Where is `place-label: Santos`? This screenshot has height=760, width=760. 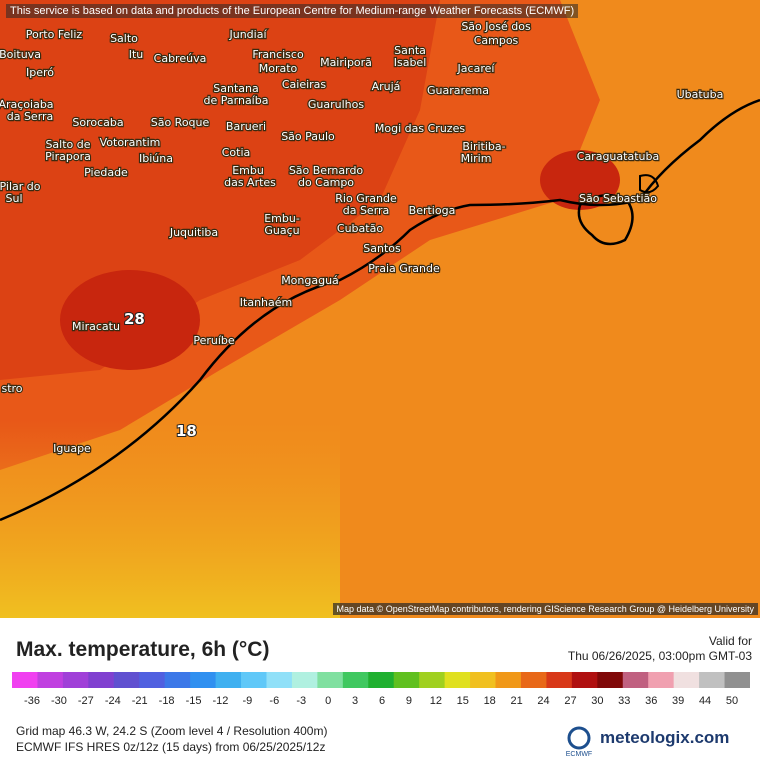
place-label: Santos is located at coordinates (382, 248).